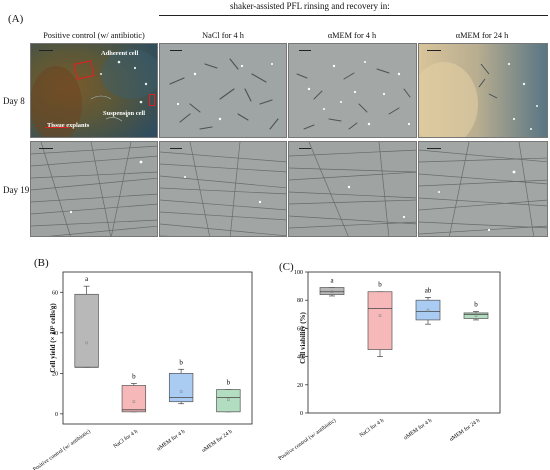 Image resolution: width=550 pixels, height=470 pixels. Describe the element at coordinates (223, 90) in the screenshot. I see `micrograph-day8-nacl-4h` at that location.